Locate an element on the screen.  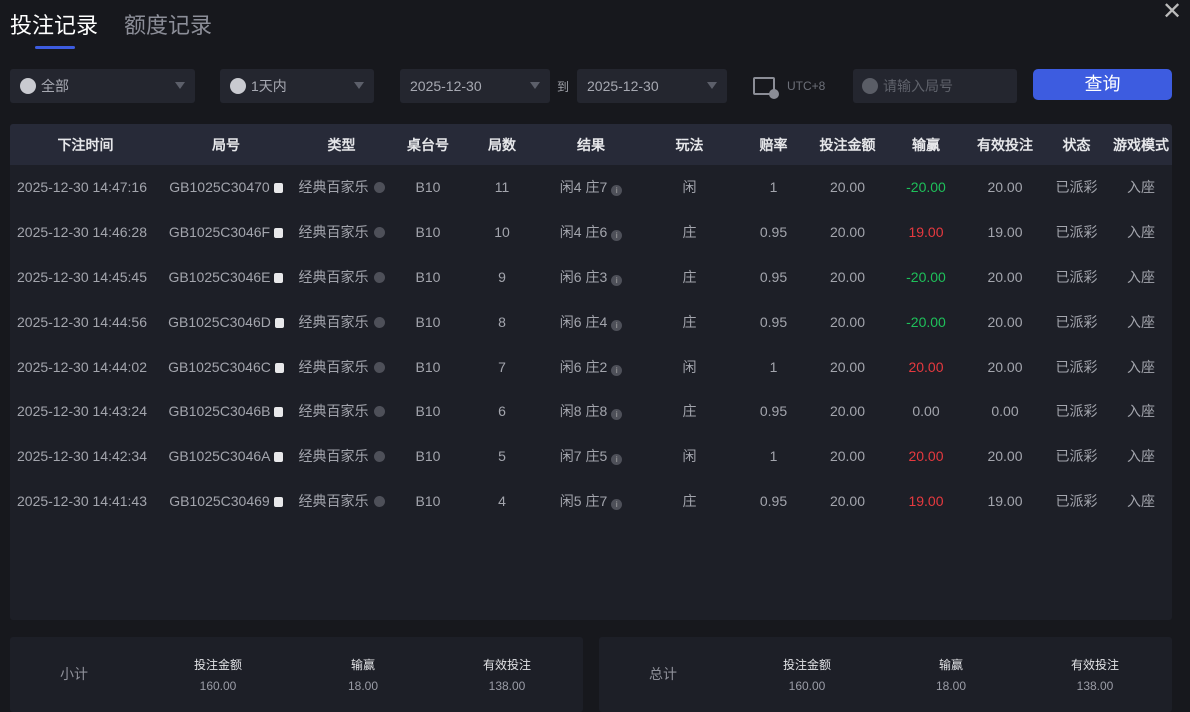
cell-text: 2025-12-30 14:43:24 is located at coordinates (82, 411).